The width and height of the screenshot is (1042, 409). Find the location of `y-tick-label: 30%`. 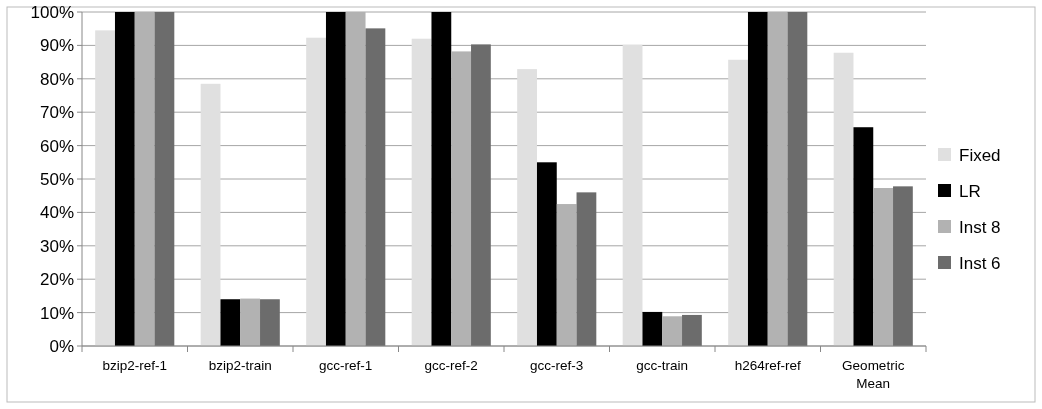

y-tick-label: 30% is located at coordinates (56, 246).